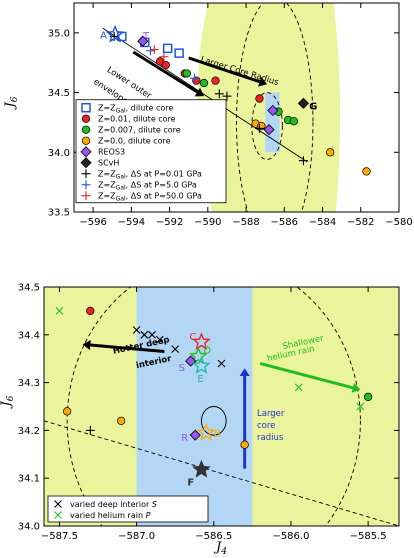 The height and width of the screenshot is (558, 414). I want to click on panel-1-xtick-label: −586.0, so click(290, 536).